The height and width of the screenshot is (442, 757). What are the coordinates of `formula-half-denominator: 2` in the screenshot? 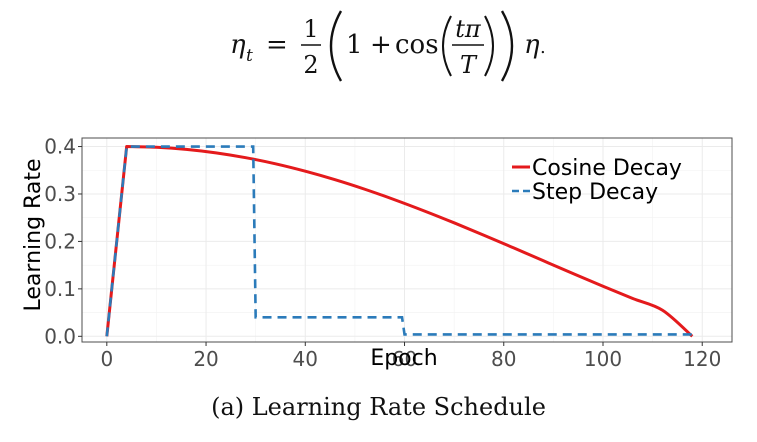 It's located at (310, 65).